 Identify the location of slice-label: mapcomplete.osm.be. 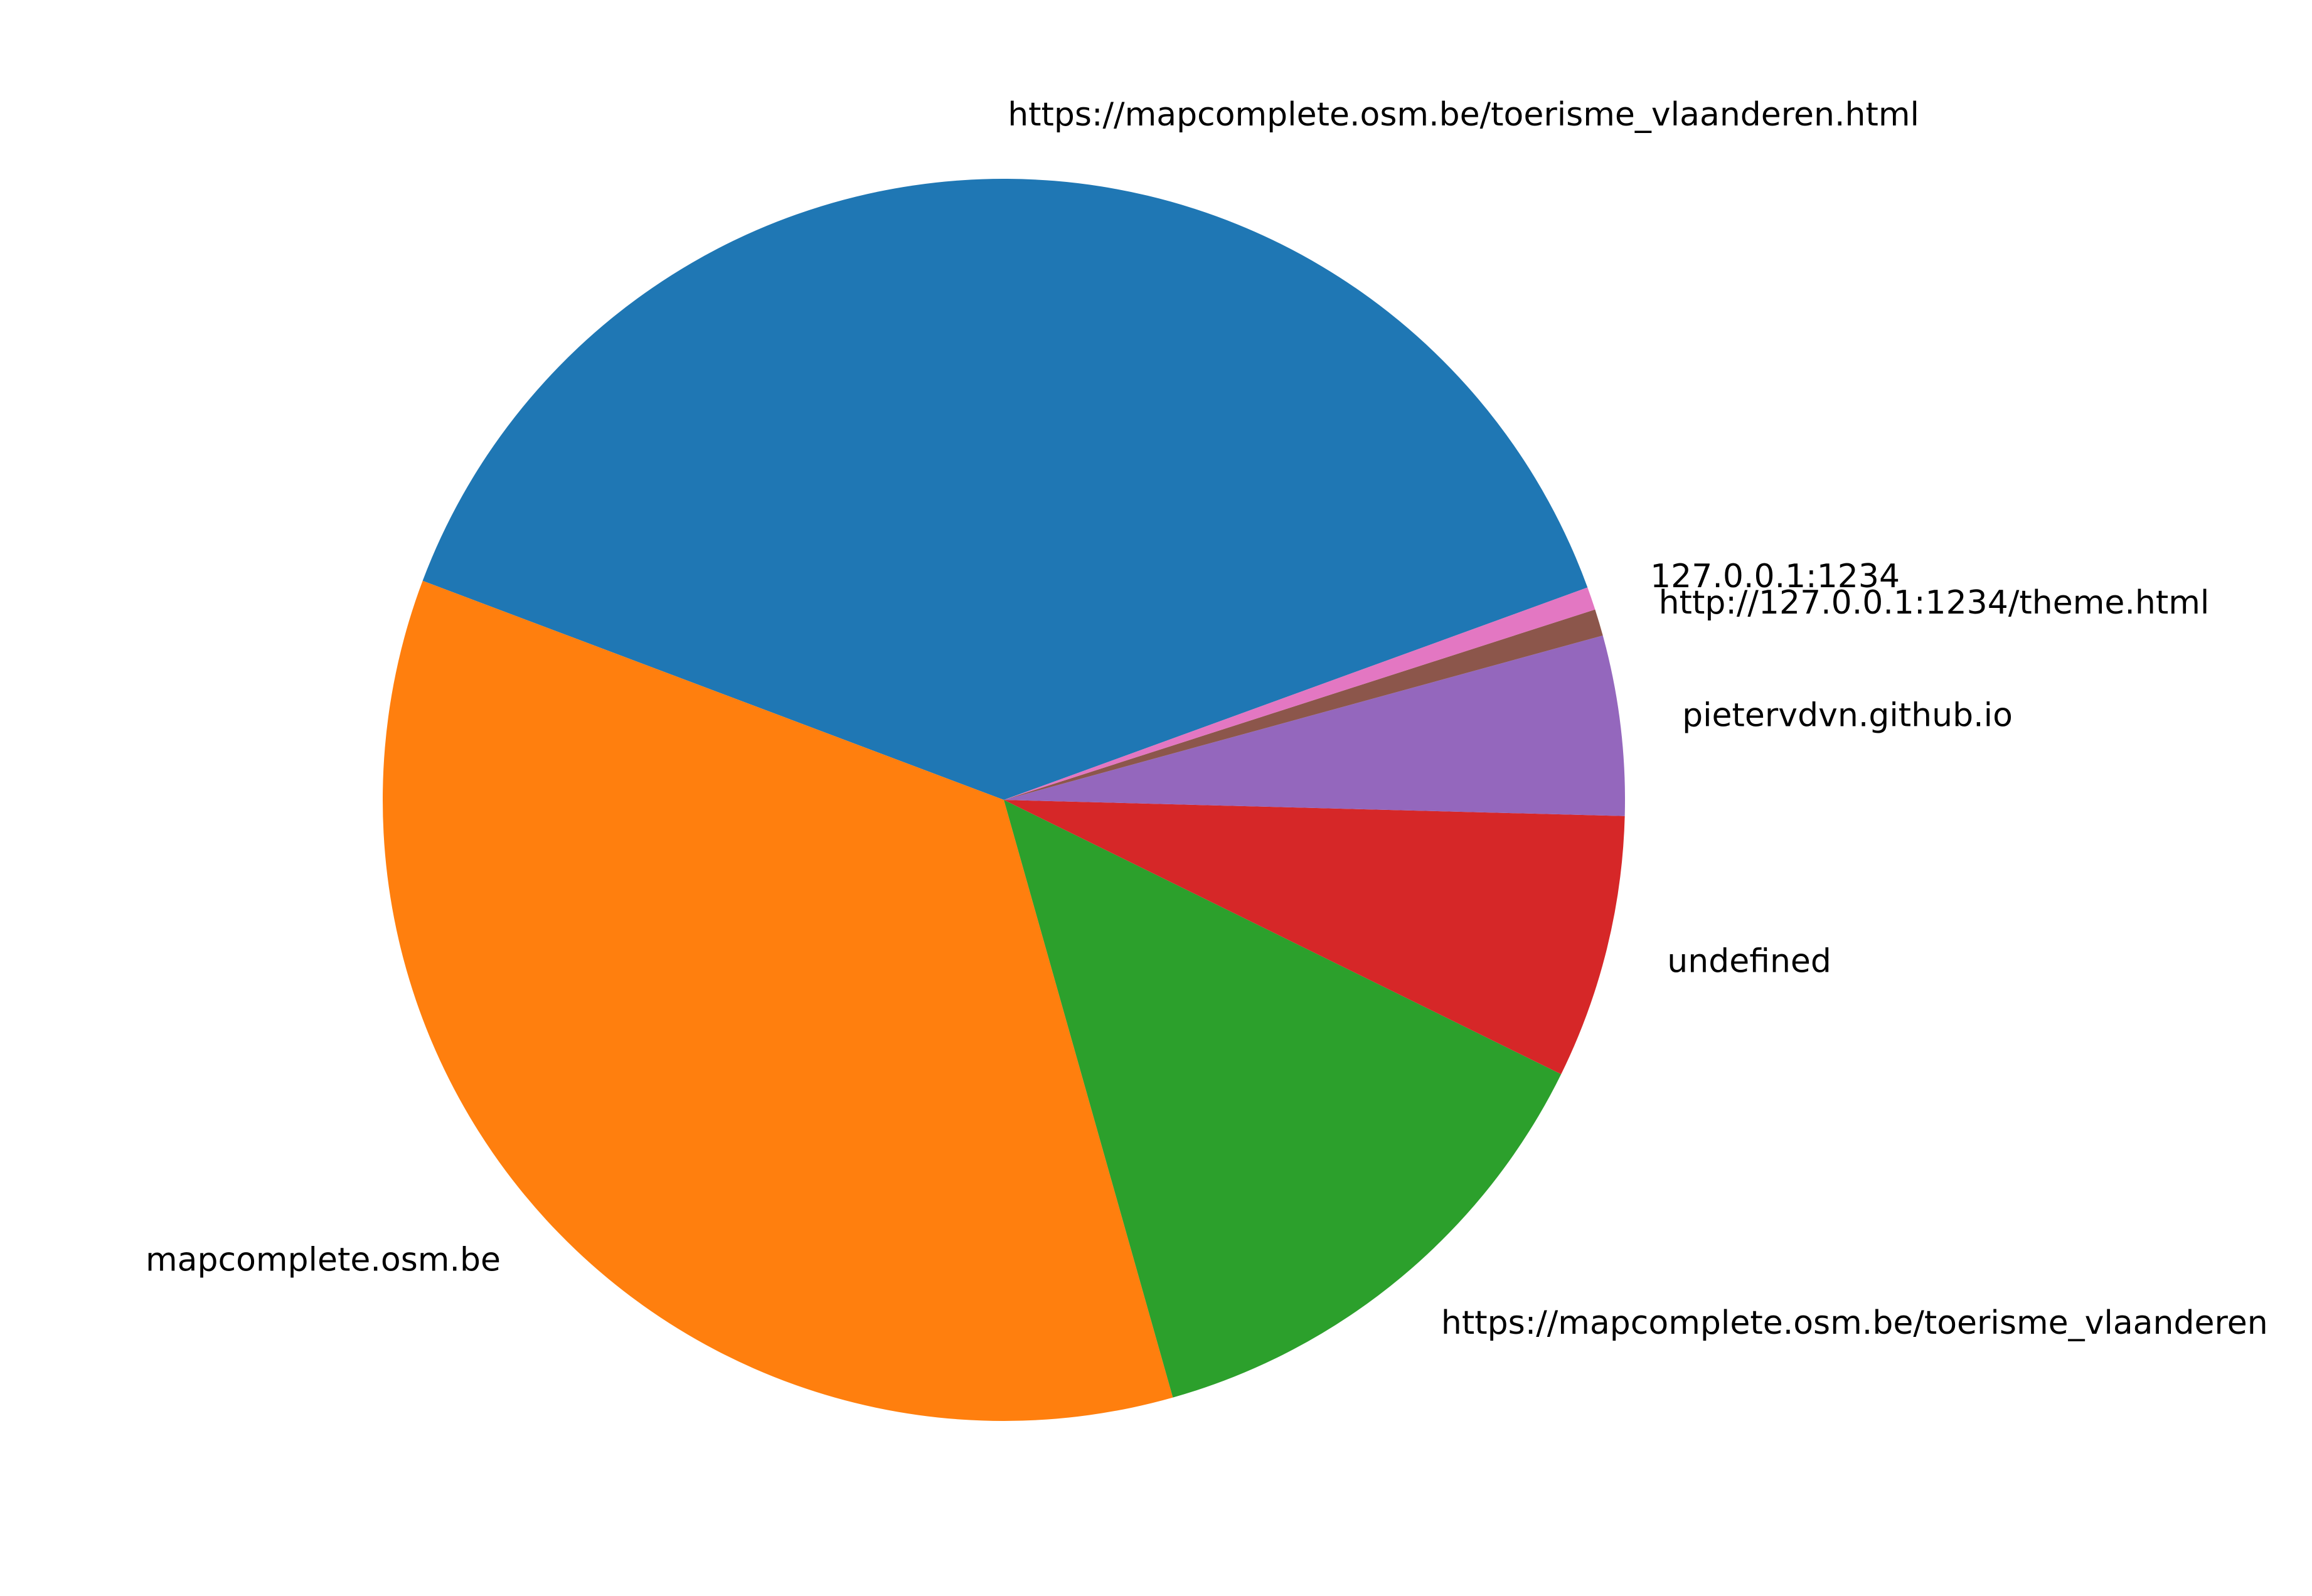
(323, 1260).